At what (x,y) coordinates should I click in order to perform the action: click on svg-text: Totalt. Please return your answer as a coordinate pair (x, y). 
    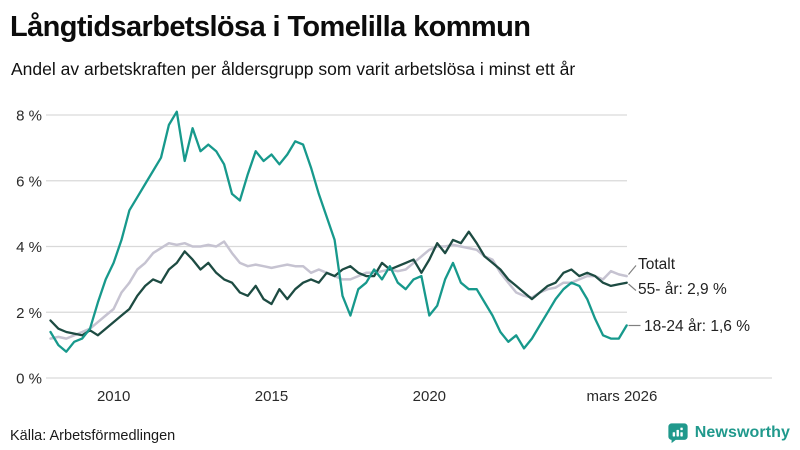
    Looking at the image, I should click on (657, 264).